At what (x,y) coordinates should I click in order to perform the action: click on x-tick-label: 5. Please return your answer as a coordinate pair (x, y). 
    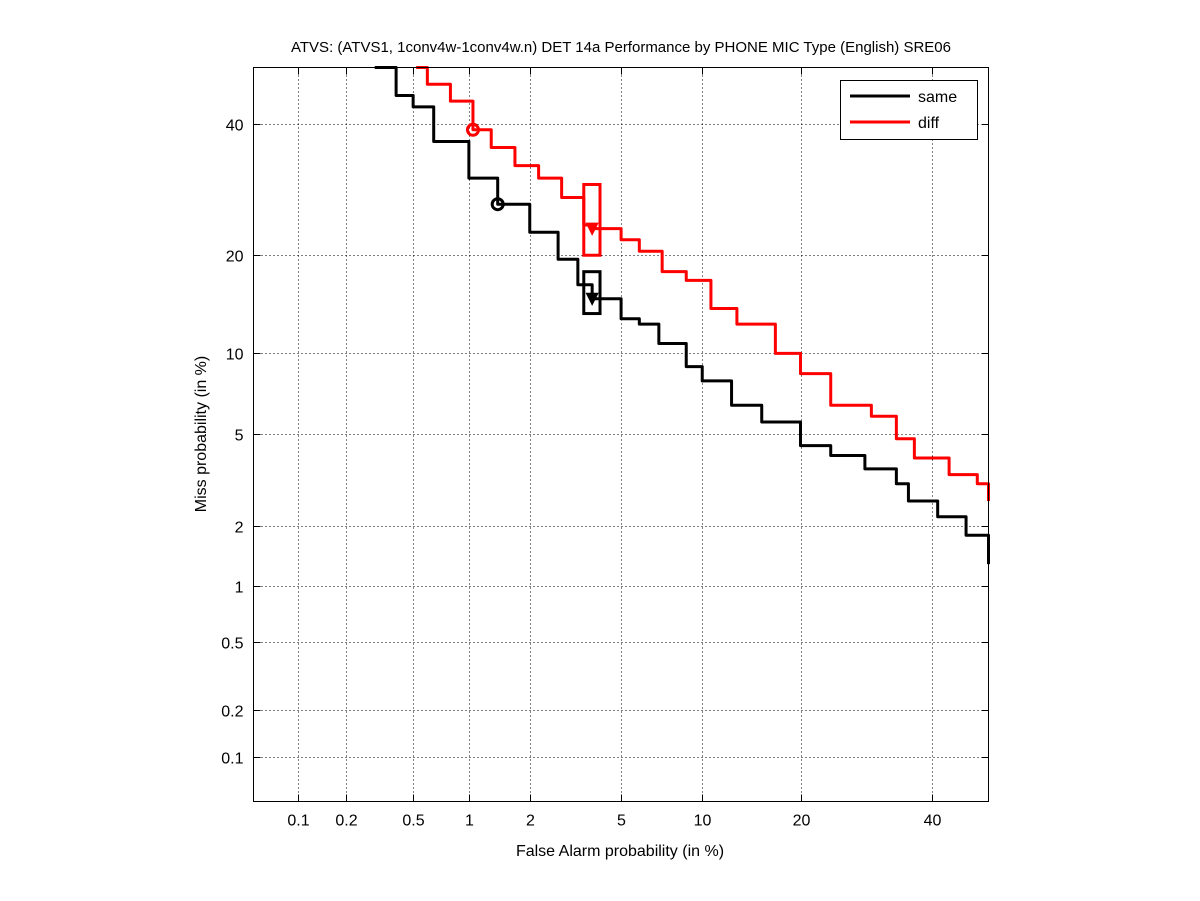
    Looking at the image, I should click on (621, 821).